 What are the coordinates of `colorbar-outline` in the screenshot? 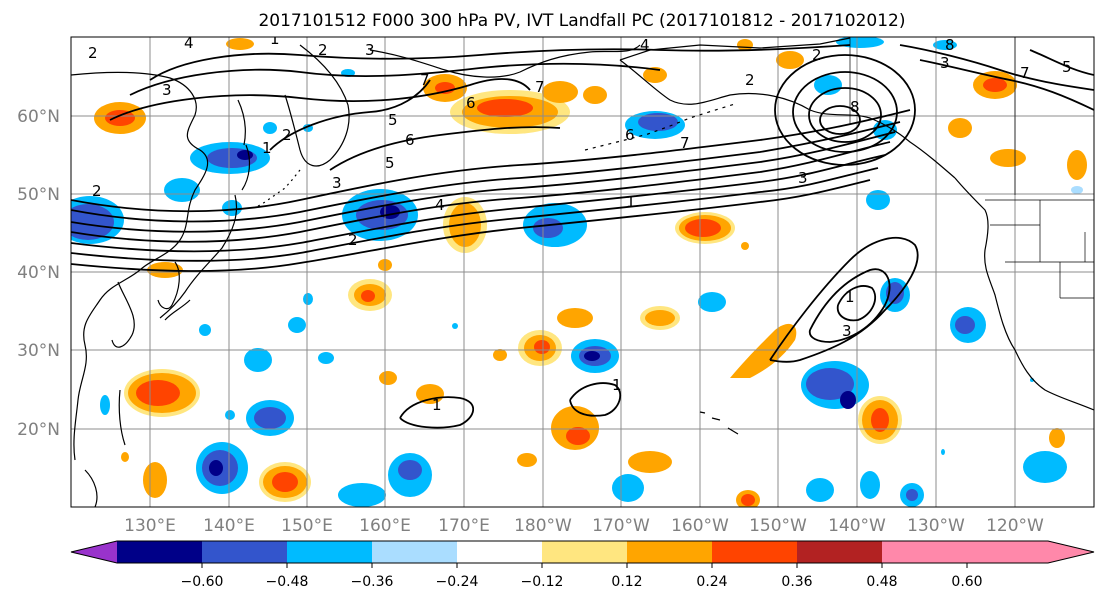 It's located at (582, 552).